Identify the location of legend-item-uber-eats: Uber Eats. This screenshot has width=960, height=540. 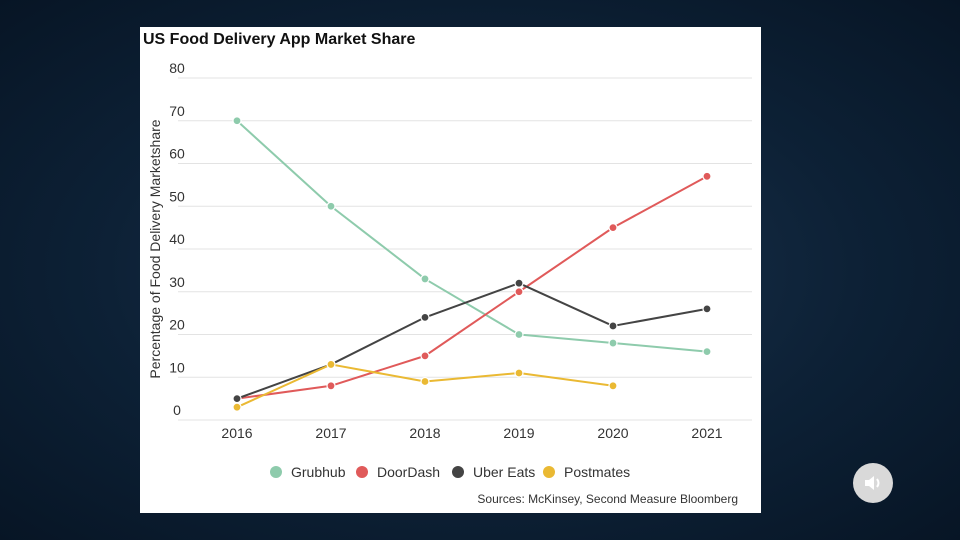
(493, 472).